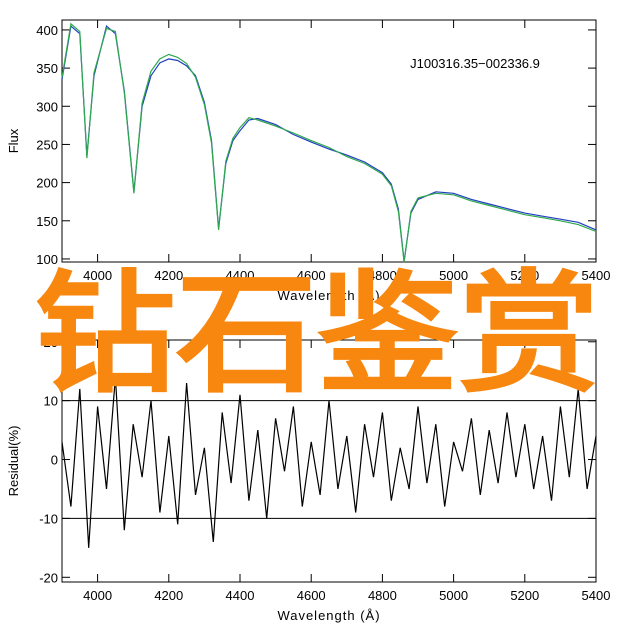  What do you see at coordinates (47, 183) in the screenshot?
I see `y-tick-label: 200` at bounding box center [47, 183].